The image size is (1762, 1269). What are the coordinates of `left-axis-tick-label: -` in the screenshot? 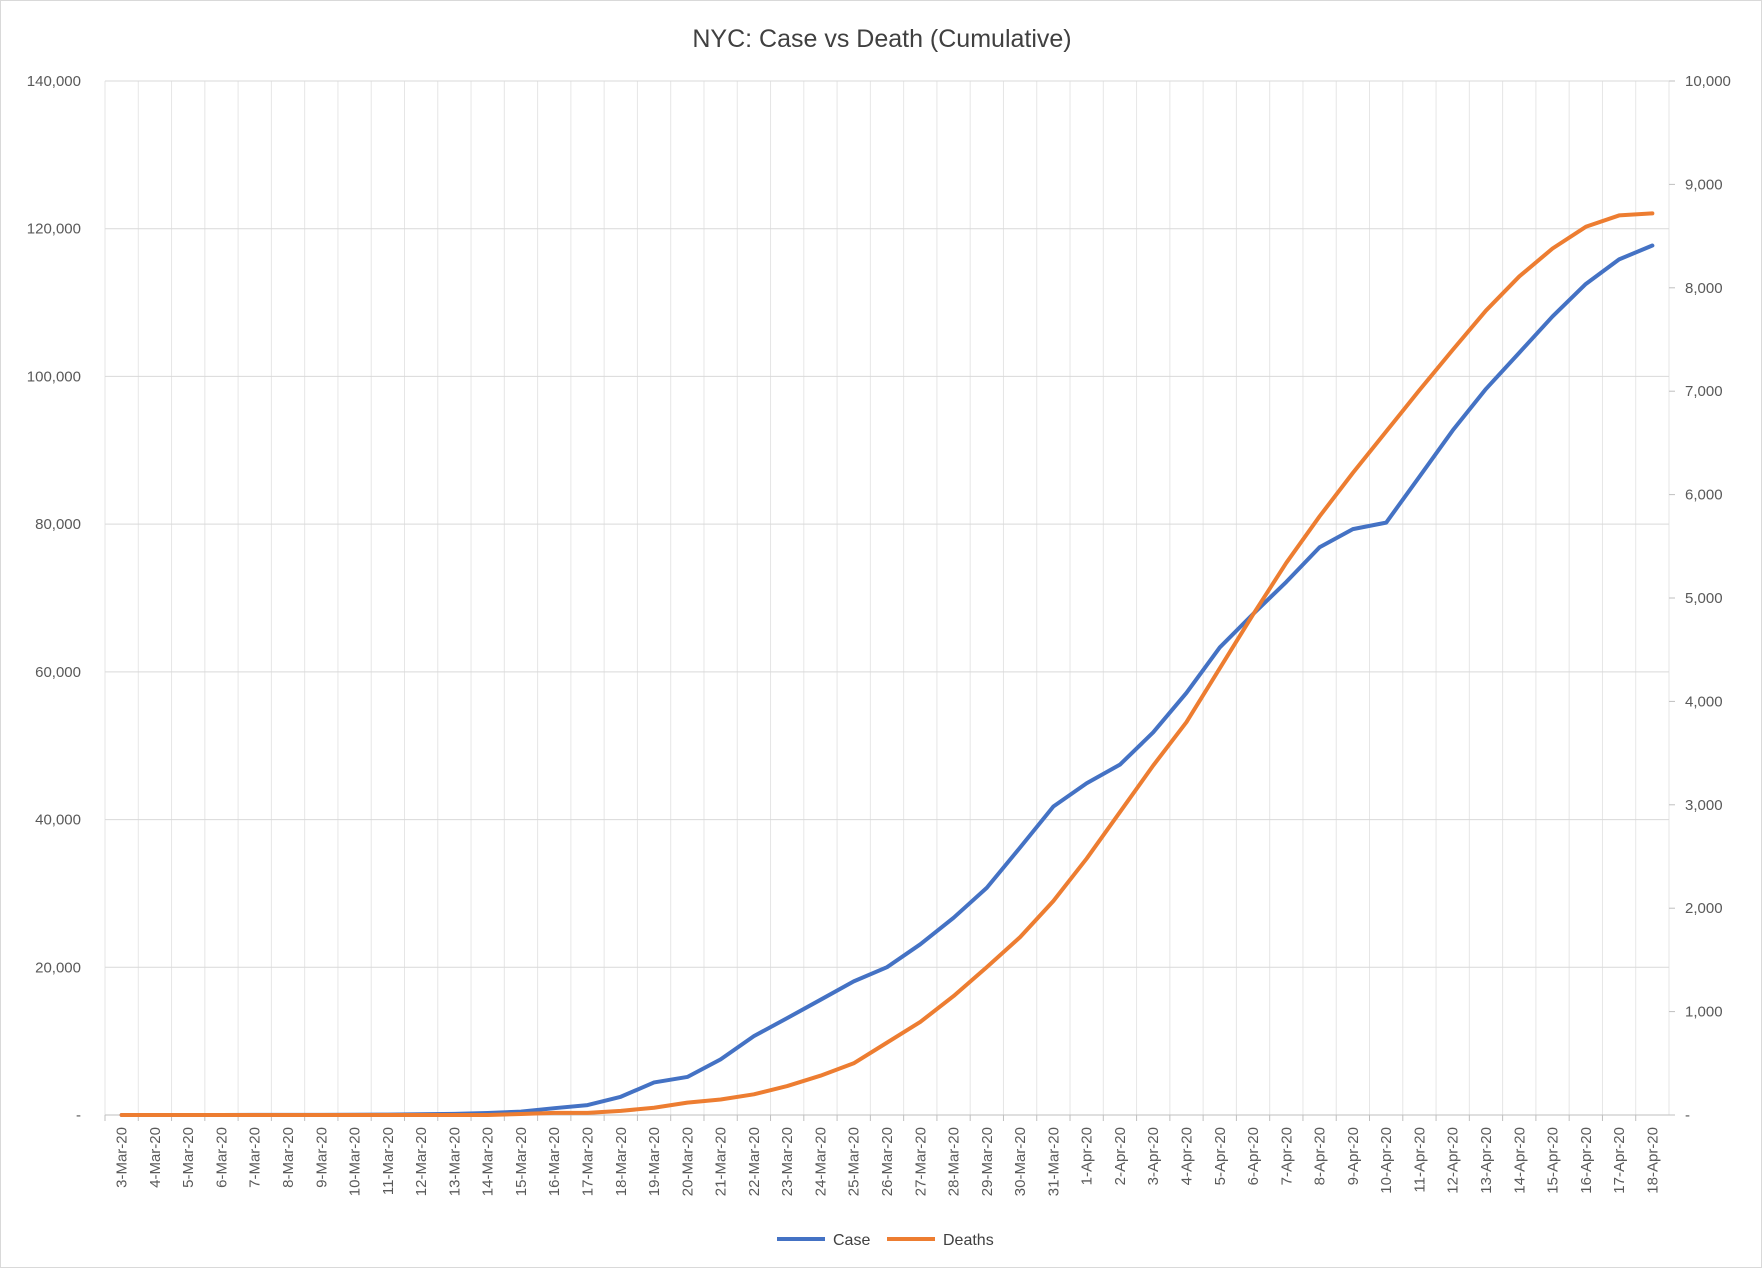 It's located at (78, 1115).